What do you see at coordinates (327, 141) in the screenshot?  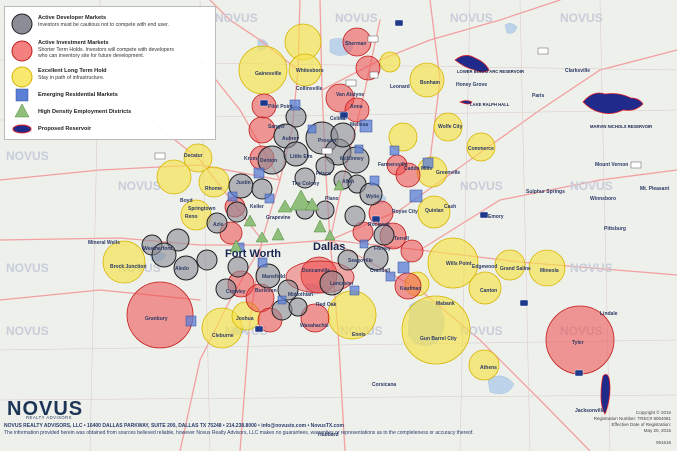 I see `city-prosper: Prosper` at bounding box center [327, 141].